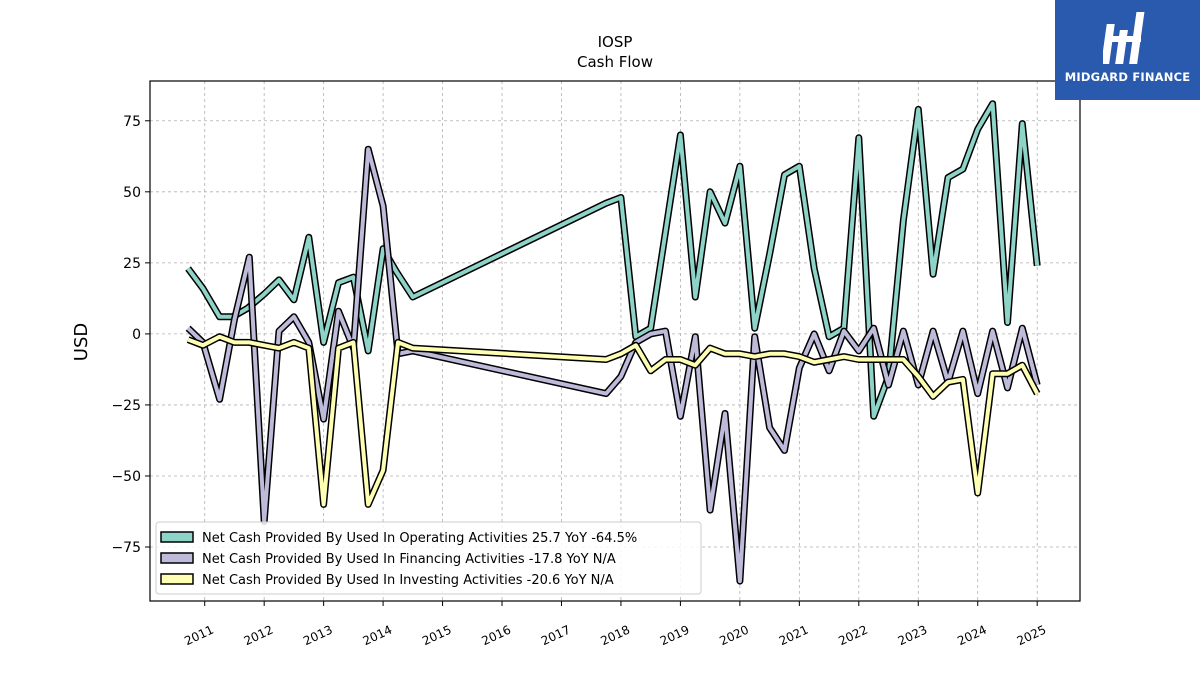 The image size is (1200, 675). What do you see at coordinates (259, 636) in the screenshot?
I see `x-tick-label: 2012` at bounding box center [259, 636].